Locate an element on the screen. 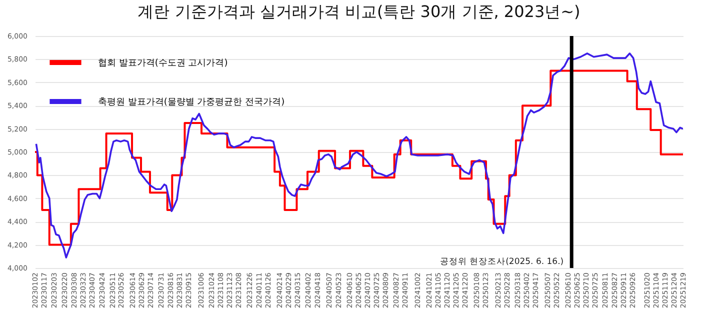  legend-label: 축평원 발표가격(물량별 가중평균한 전국가격) is located at coordinates (191, 103).